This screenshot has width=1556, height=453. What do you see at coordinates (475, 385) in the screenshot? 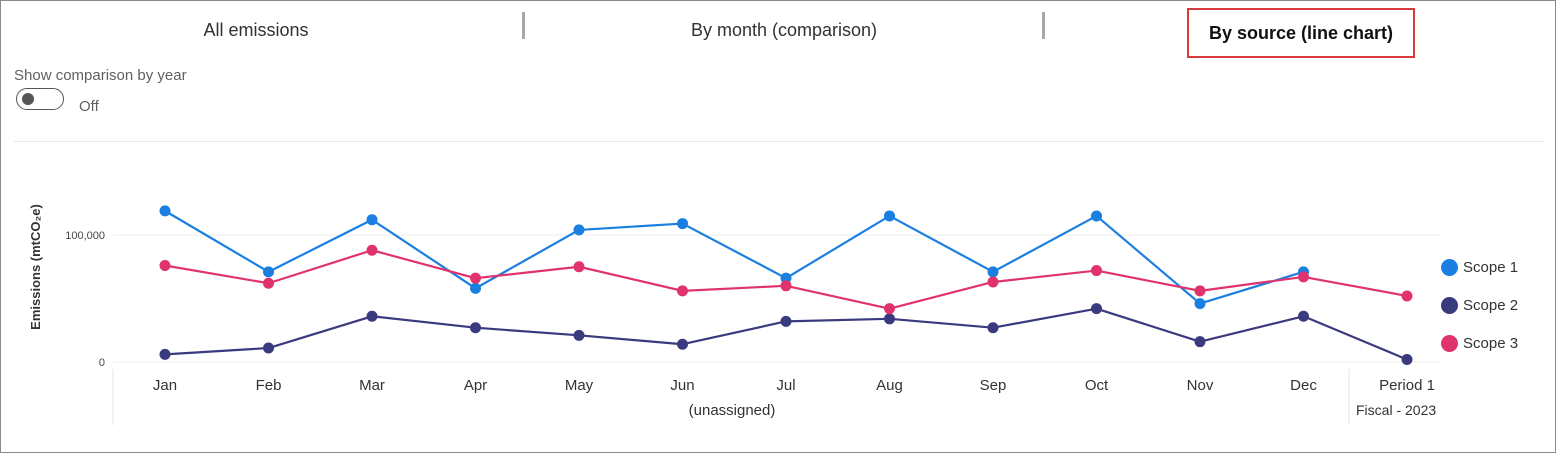
I see `x-tick-label: Apr` at bounding box center [475, 385].